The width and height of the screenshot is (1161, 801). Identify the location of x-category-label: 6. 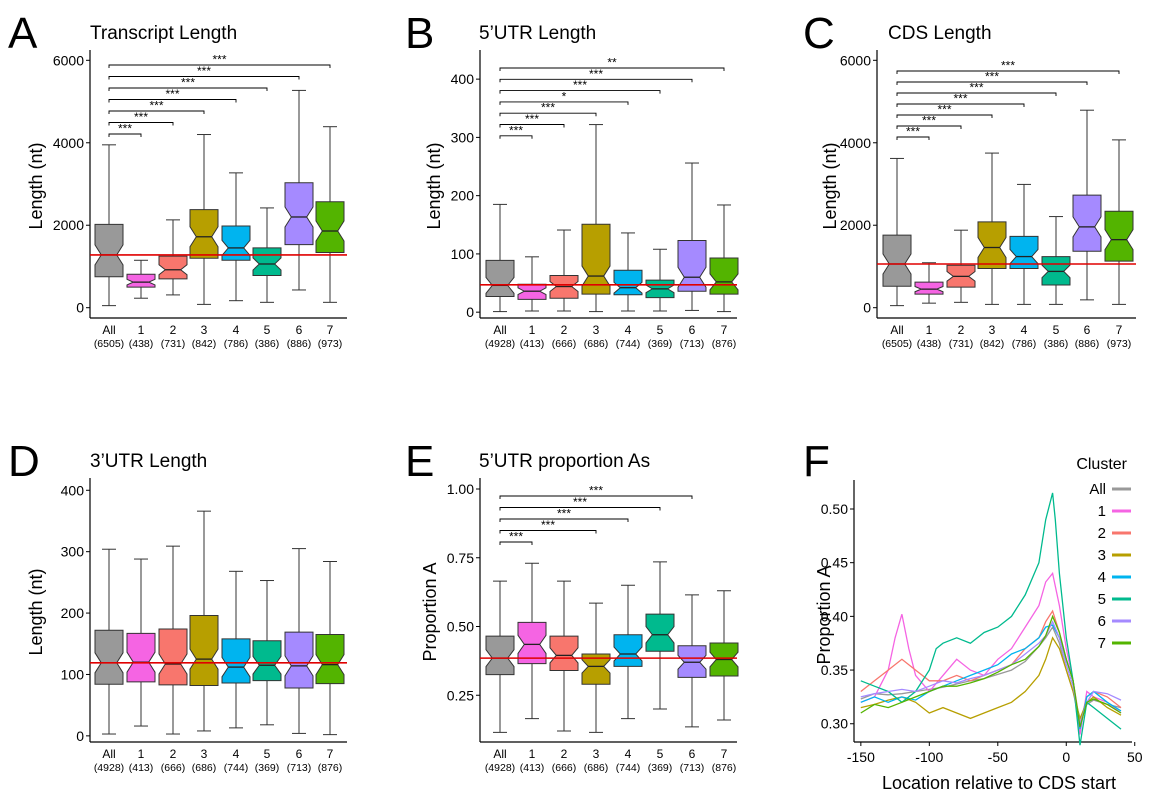
(1087, 330).